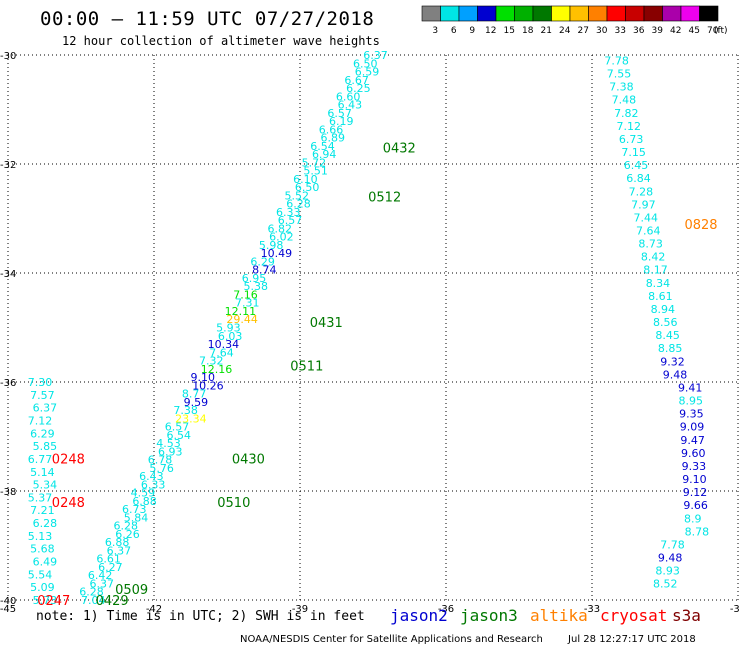  I want to click on swh-value: 9.48, so click(675, 374).